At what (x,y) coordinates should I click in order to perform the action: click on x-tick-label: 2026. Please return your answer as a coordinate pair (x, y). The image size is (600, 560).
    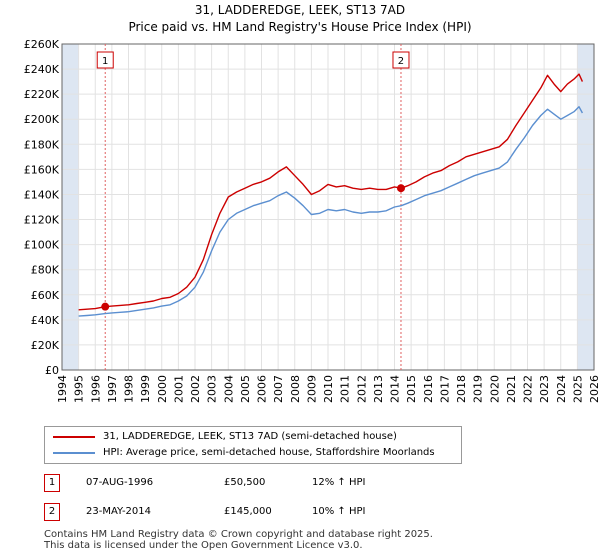
    Looking at the image, I should click on (594, 389).